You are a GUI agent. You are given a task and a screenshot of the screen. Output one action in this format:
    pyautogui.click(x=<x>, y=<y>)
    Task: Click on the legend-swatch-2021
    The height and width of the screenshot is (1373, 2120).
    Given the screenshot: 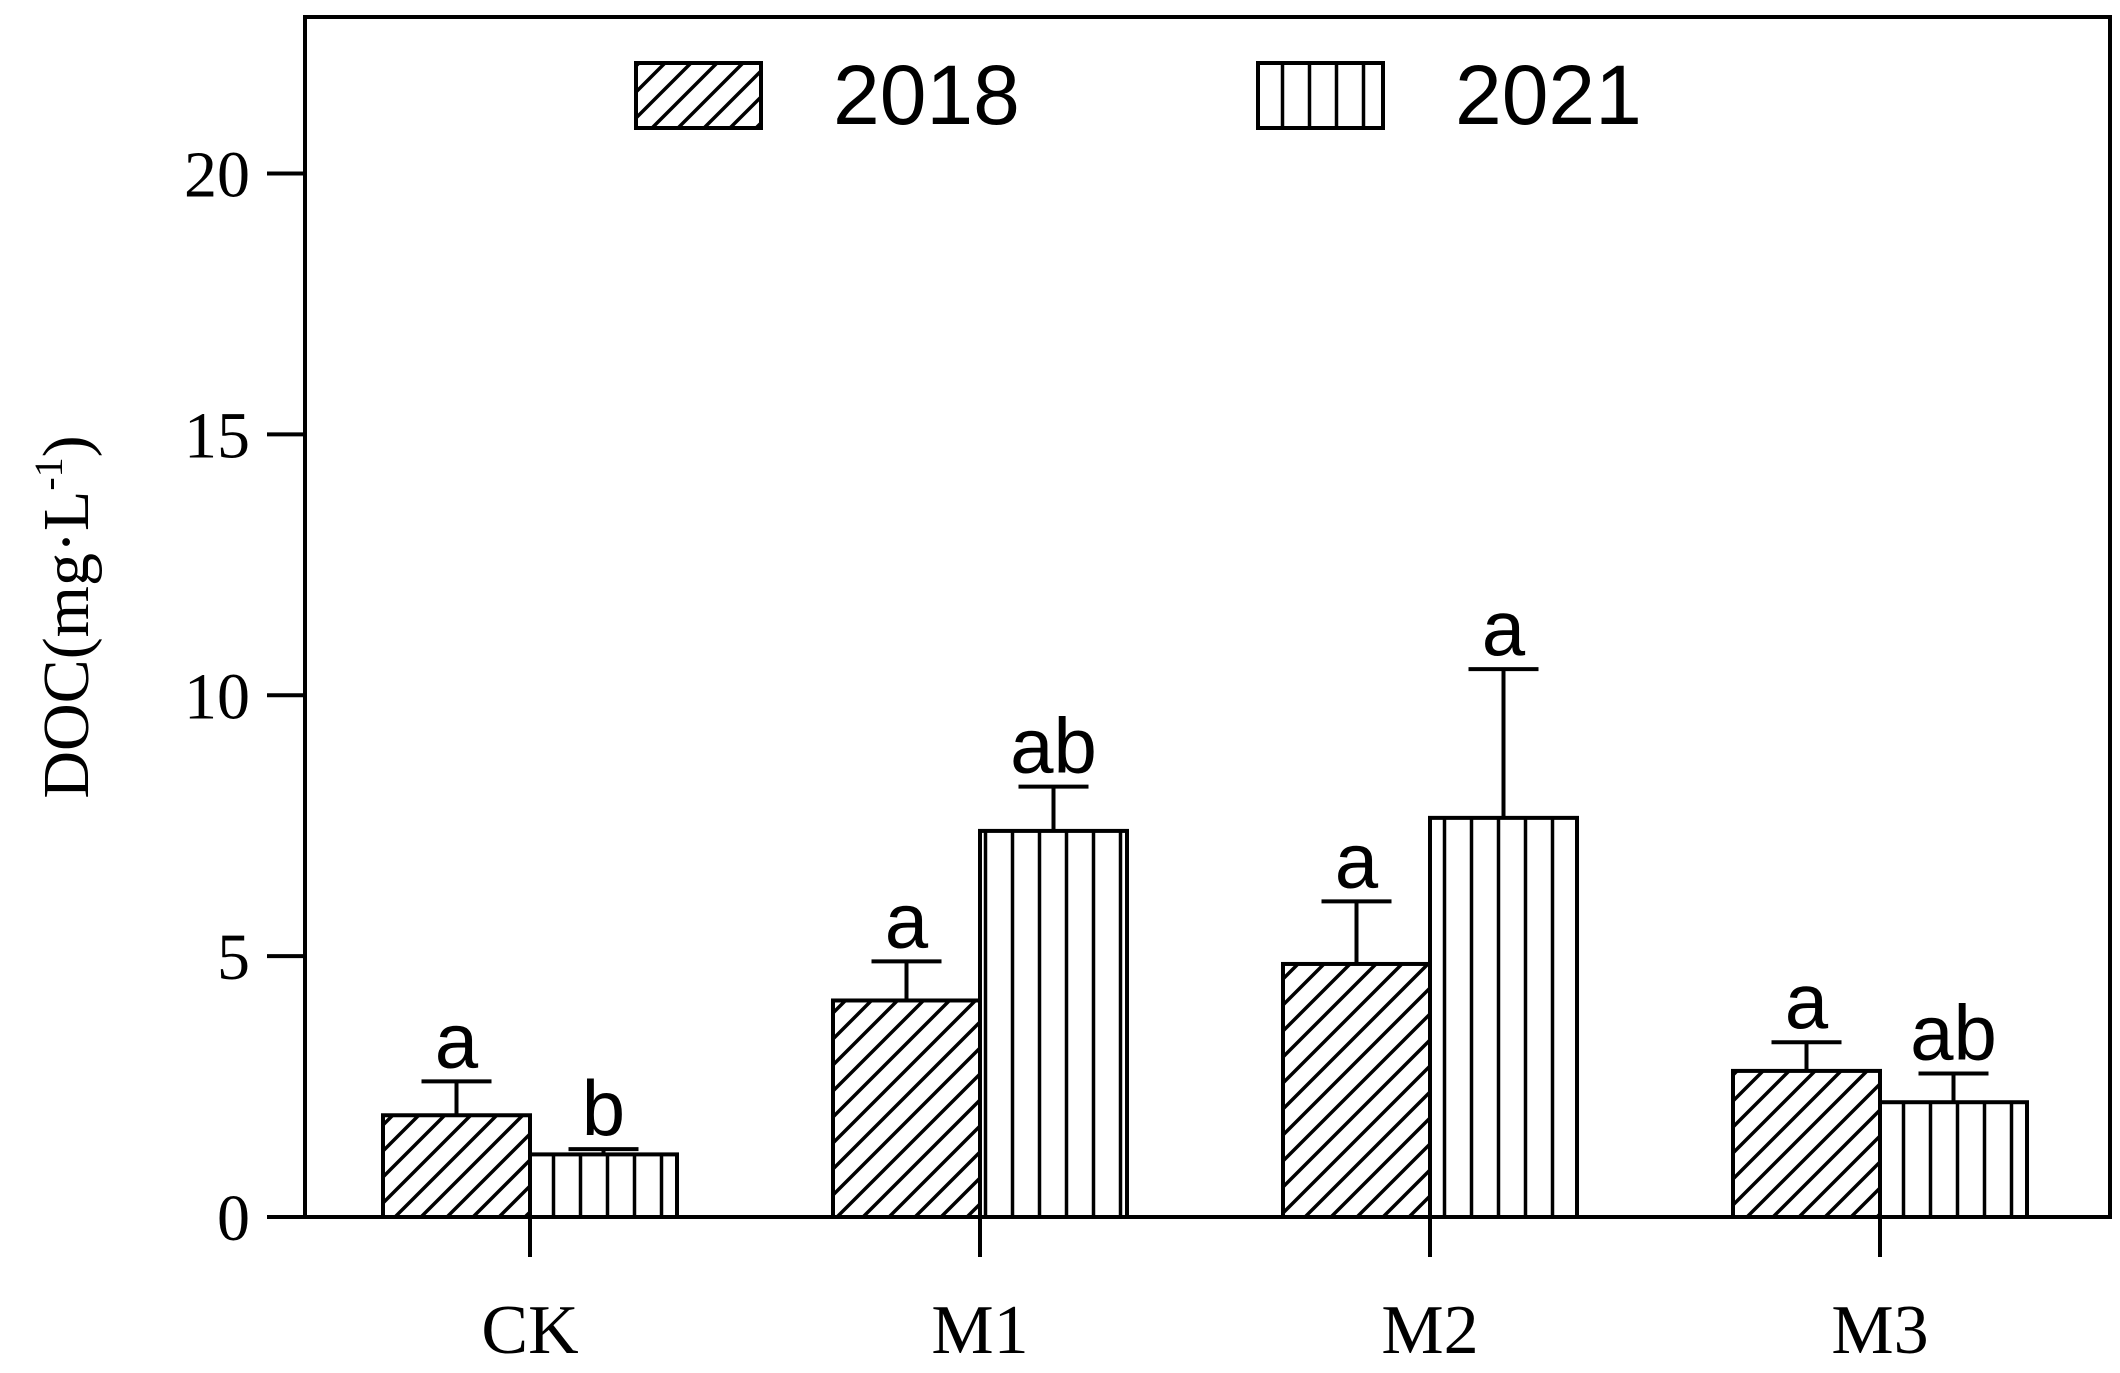 What is the action you would take?
    pyautogui.click(x=1320, y=95)
    